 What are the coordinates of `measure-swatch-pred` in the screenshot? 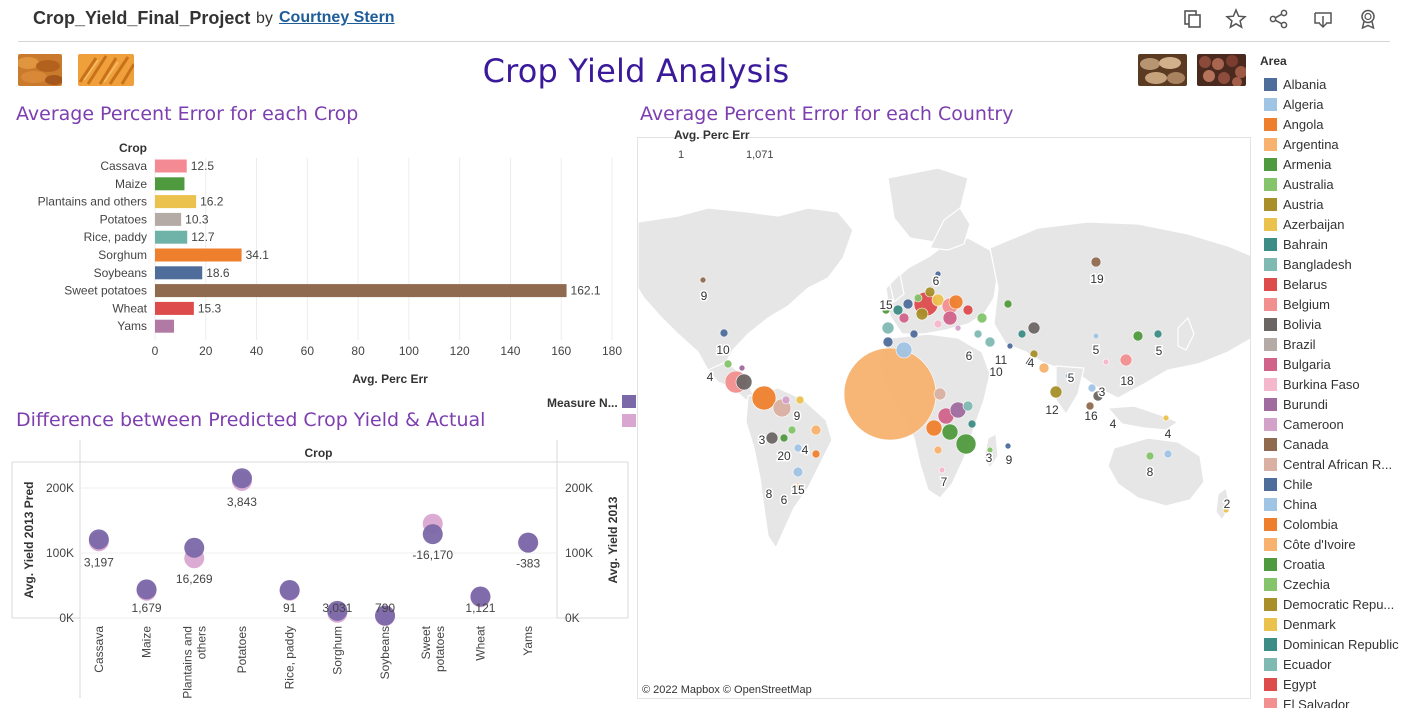 It's located at (629, 401).